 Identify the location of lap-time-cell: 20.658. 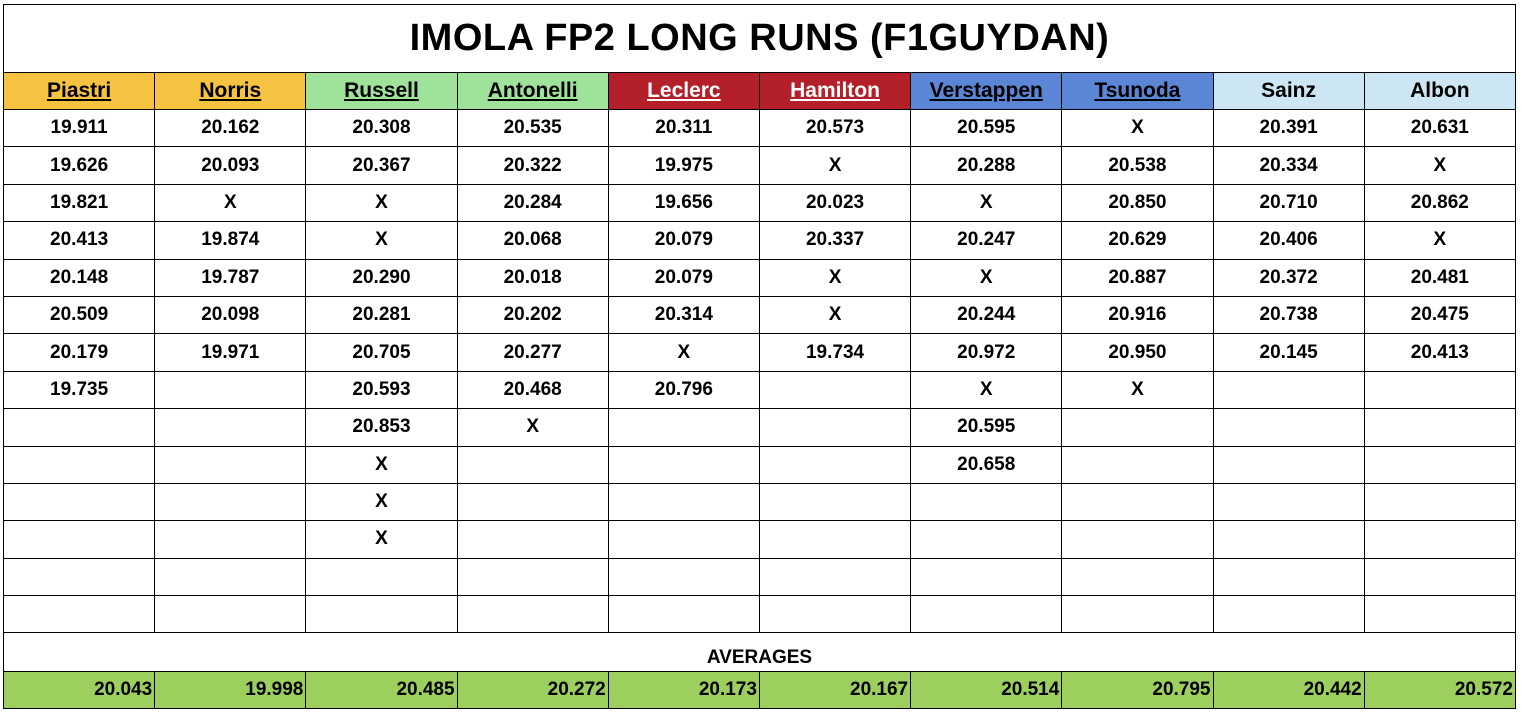
(986, 464).